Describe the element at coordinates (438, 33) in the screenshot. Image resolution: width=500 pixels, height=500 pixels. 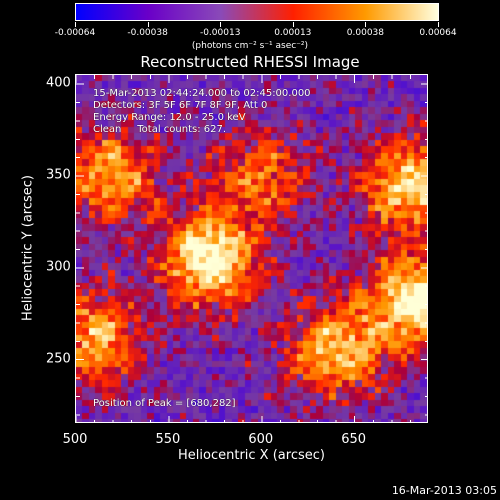
I see `colorbar-tick-label: 0.00064` at that location.